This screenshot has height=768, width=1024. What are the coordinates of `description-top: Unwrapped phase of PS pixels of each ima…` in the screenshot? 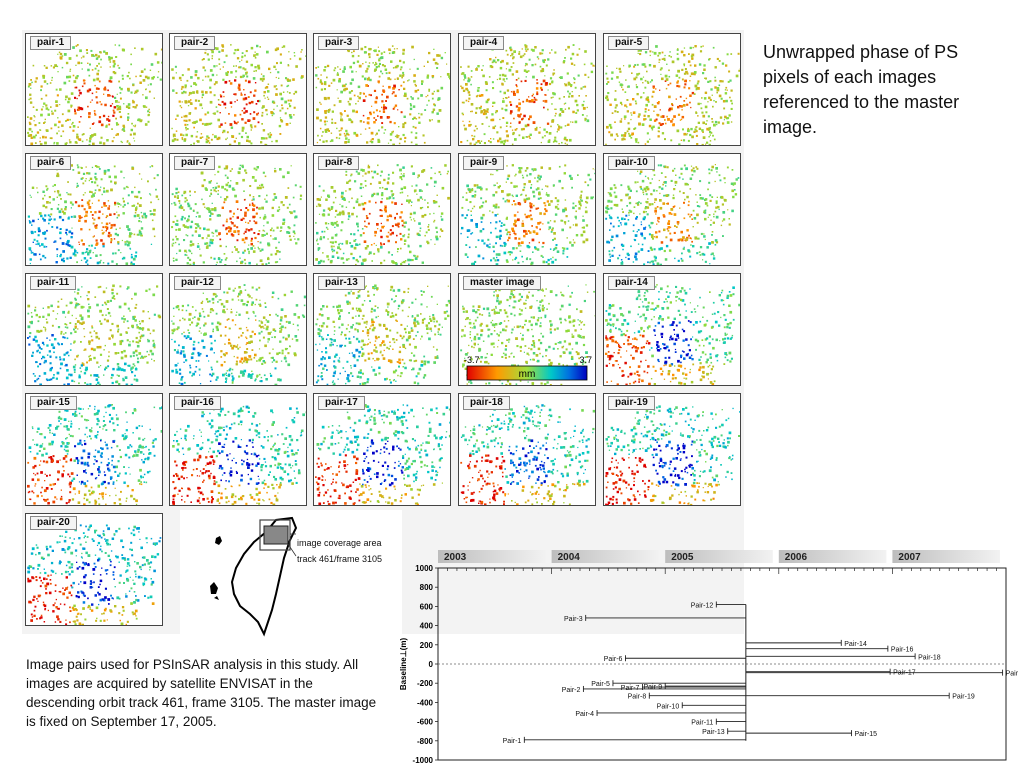 It's located at (861, 89).